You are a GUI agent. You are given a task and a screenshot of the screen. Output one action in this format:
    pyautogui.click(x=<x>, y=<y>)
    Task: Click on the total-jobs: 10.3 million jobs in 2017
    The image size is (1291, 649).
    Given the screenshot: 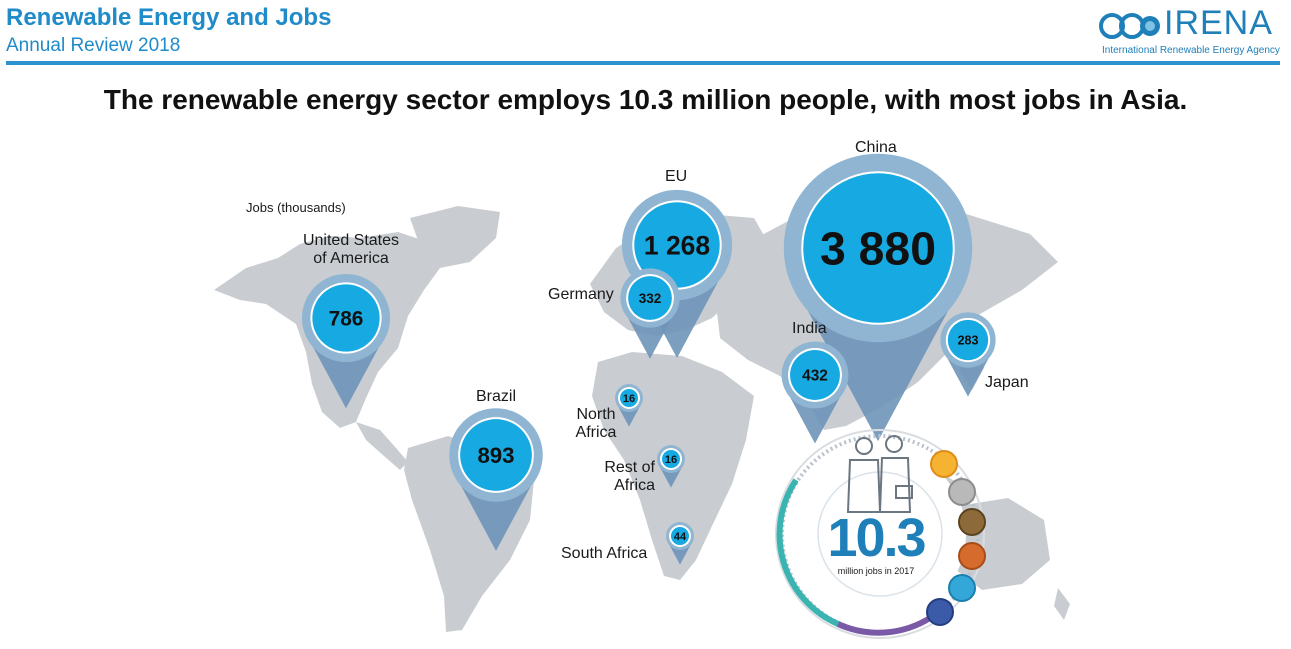 What is the action you would take?
    pyautogui.click(x=876, y=543)
    